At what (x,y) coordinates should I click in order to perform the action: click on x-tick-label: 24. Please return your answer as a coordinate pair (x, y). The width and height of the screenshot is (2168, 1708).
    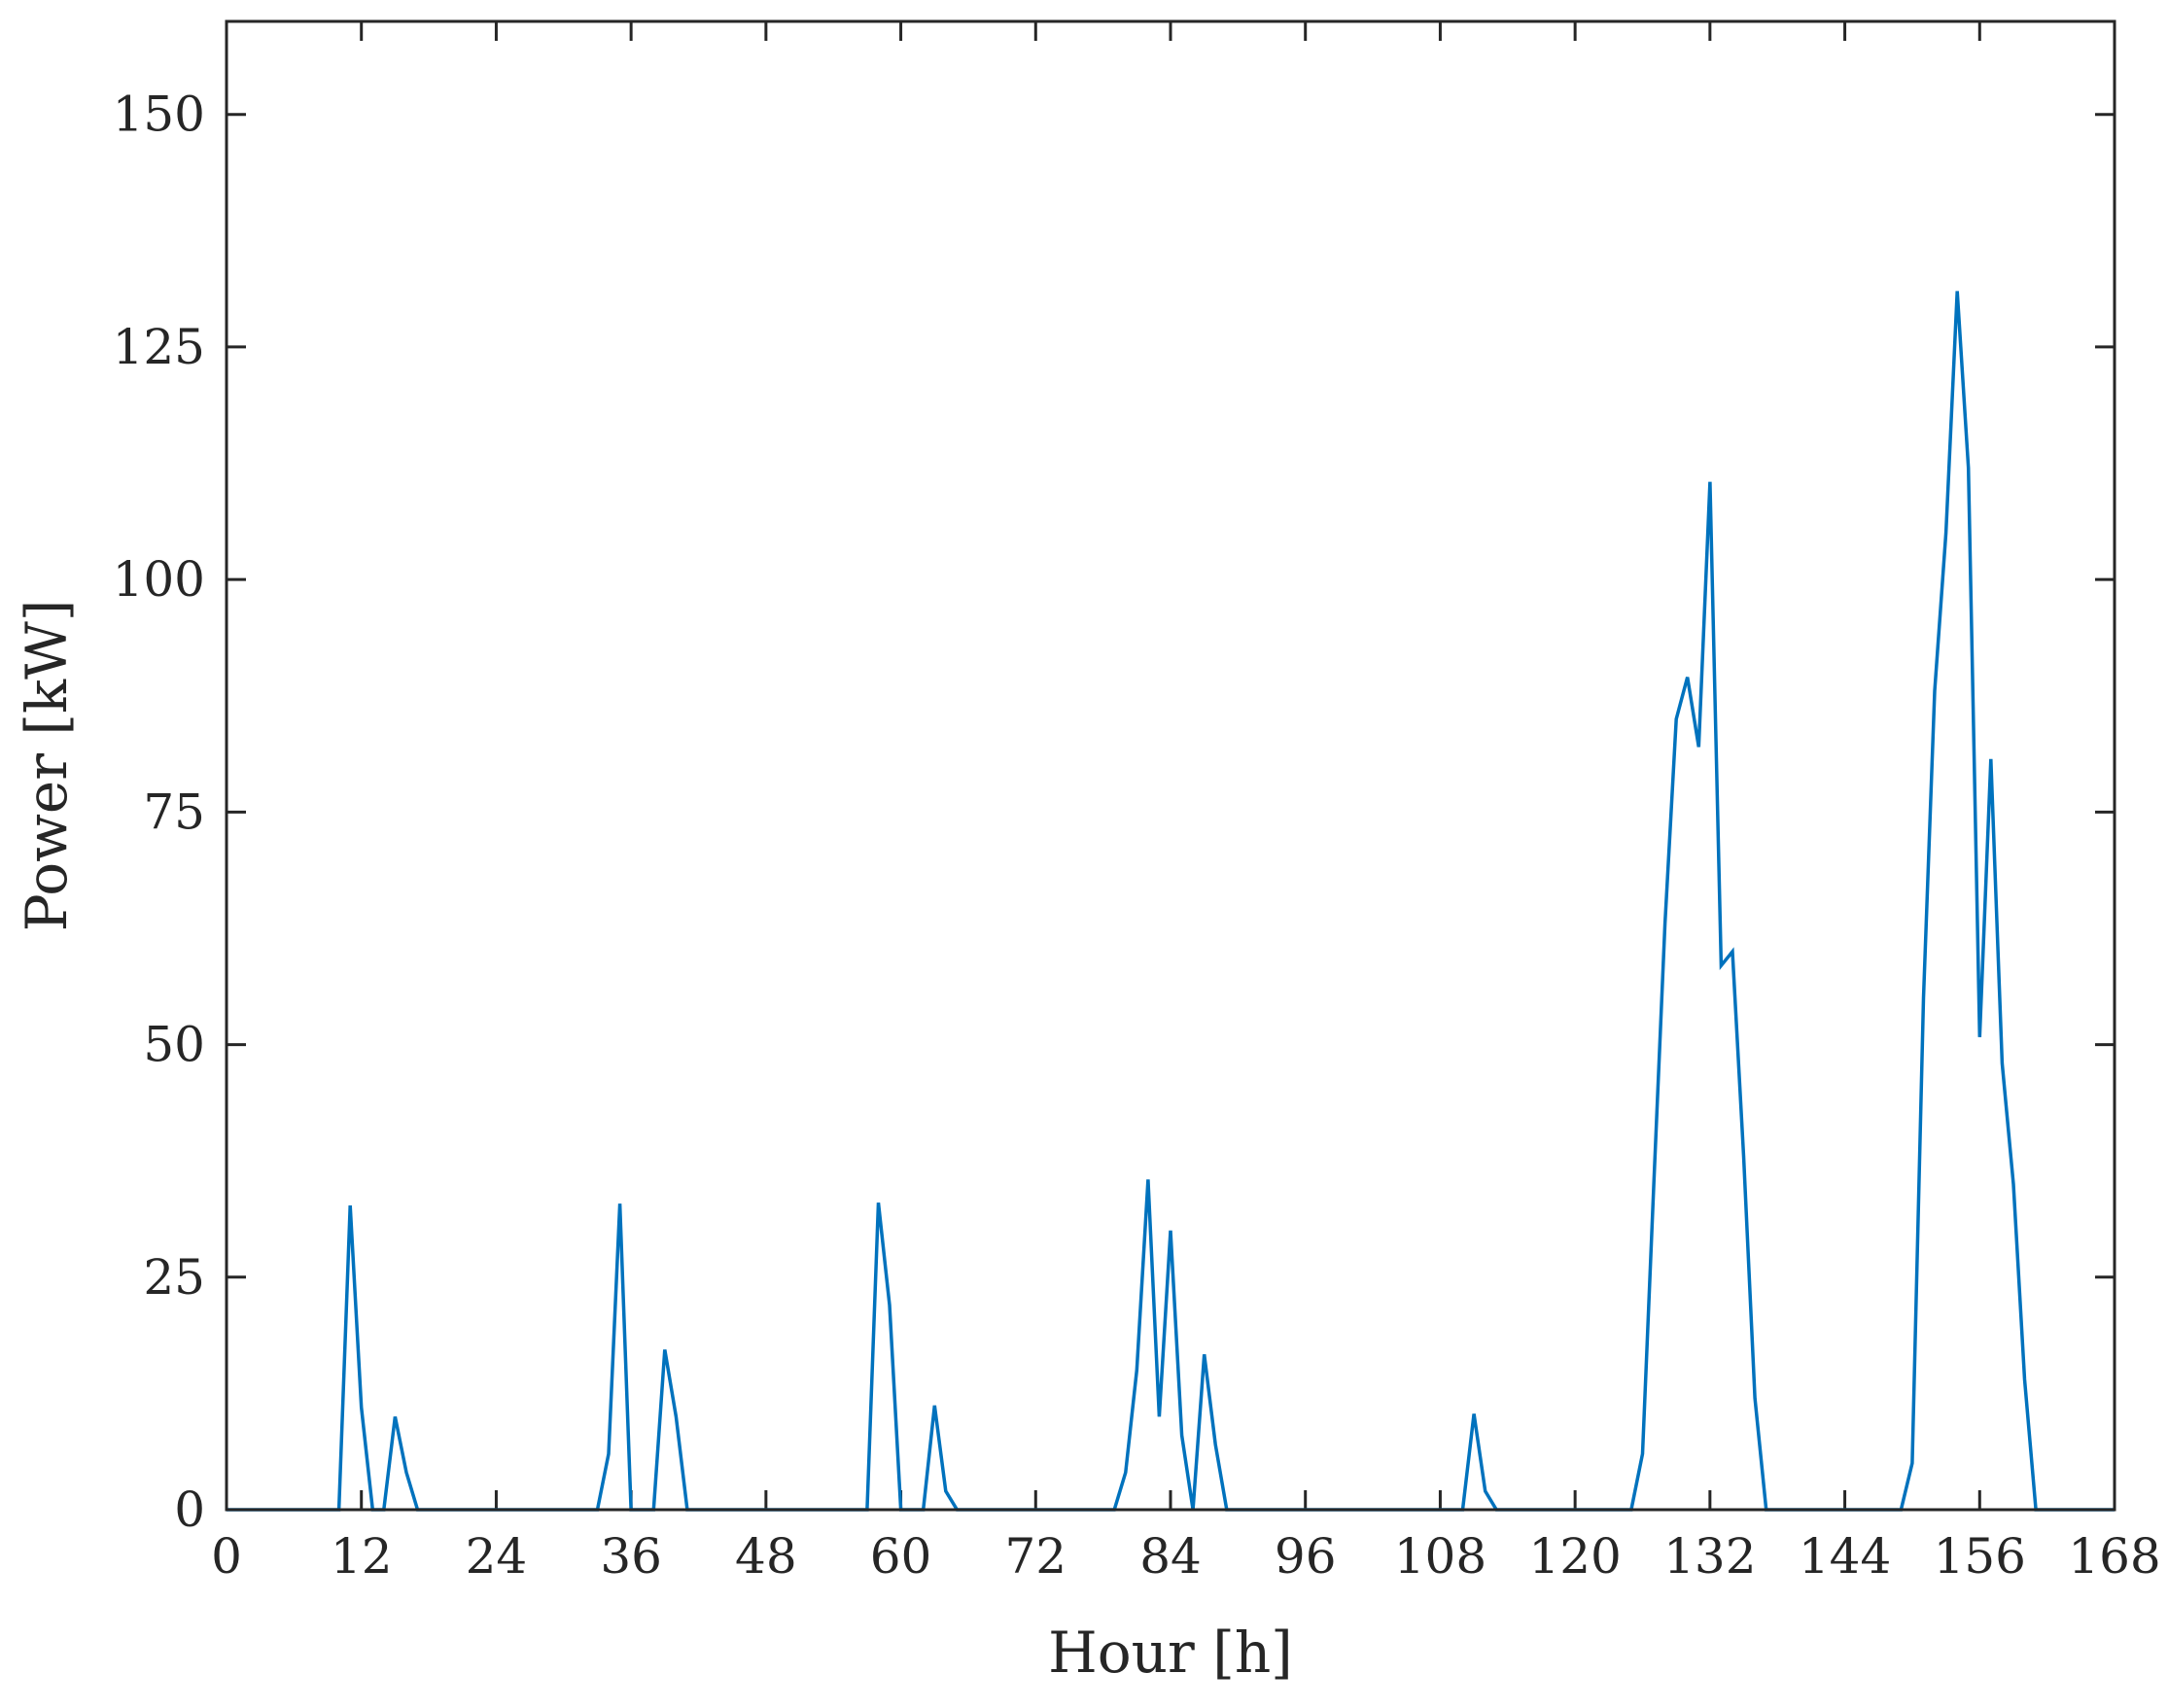
    Looking at the image, I should click on (497, 1557).